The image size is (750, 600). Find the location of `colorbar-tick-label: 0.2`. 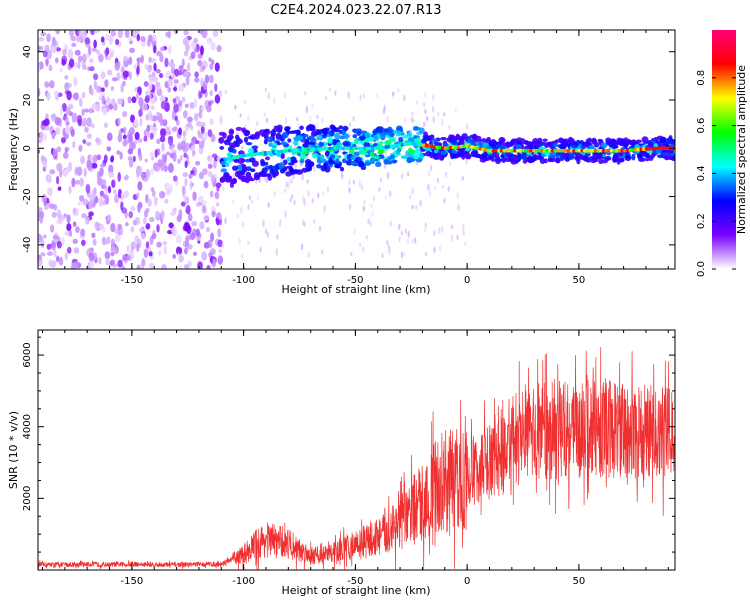

colorbar-tick-label: 0.2 is located at coordinates (701, 221).